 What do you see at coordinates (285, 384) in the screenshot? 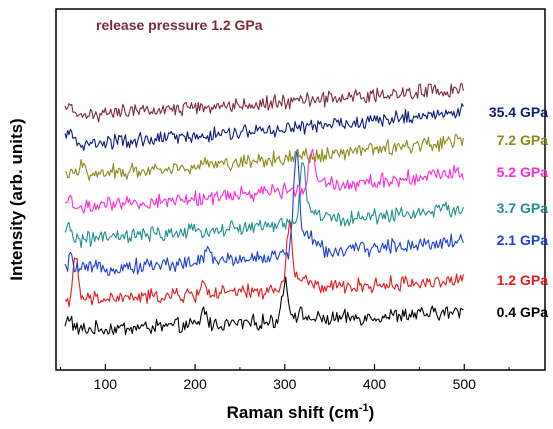
I see `x-tick-label: 300` at bounding box center [285, 384].